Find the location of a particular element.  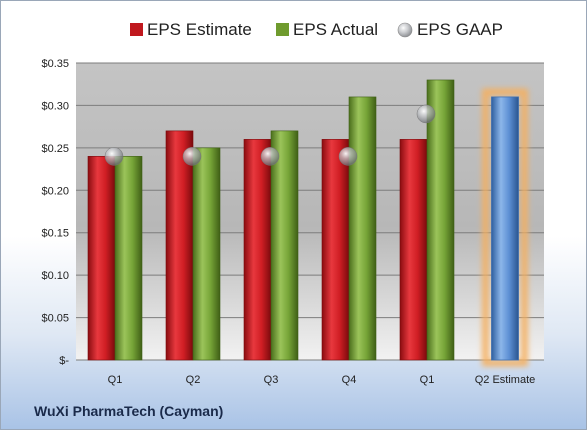

estimate-glow is located at coordinates (505, 227).